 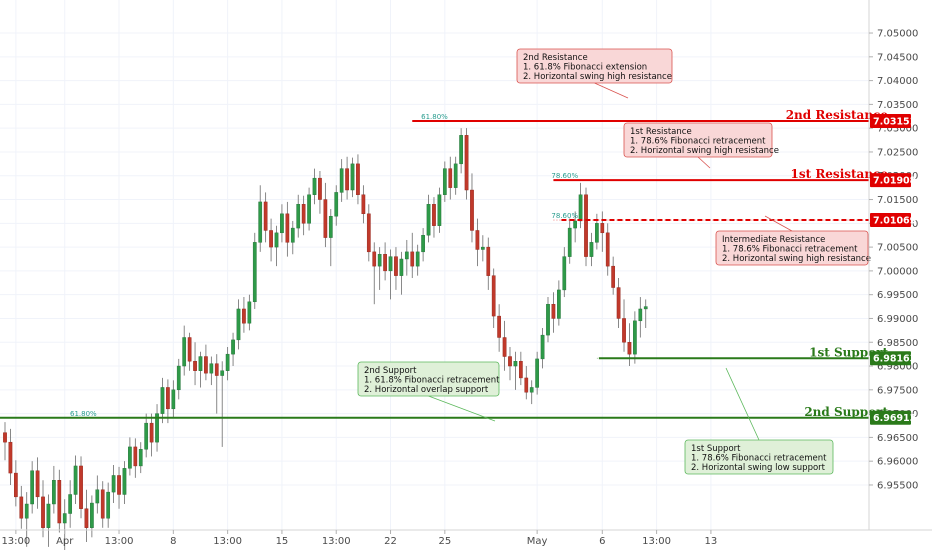 I want to click on note-line: 1. 78.6% Fibonacci retracement, so click(x=790, y=250).